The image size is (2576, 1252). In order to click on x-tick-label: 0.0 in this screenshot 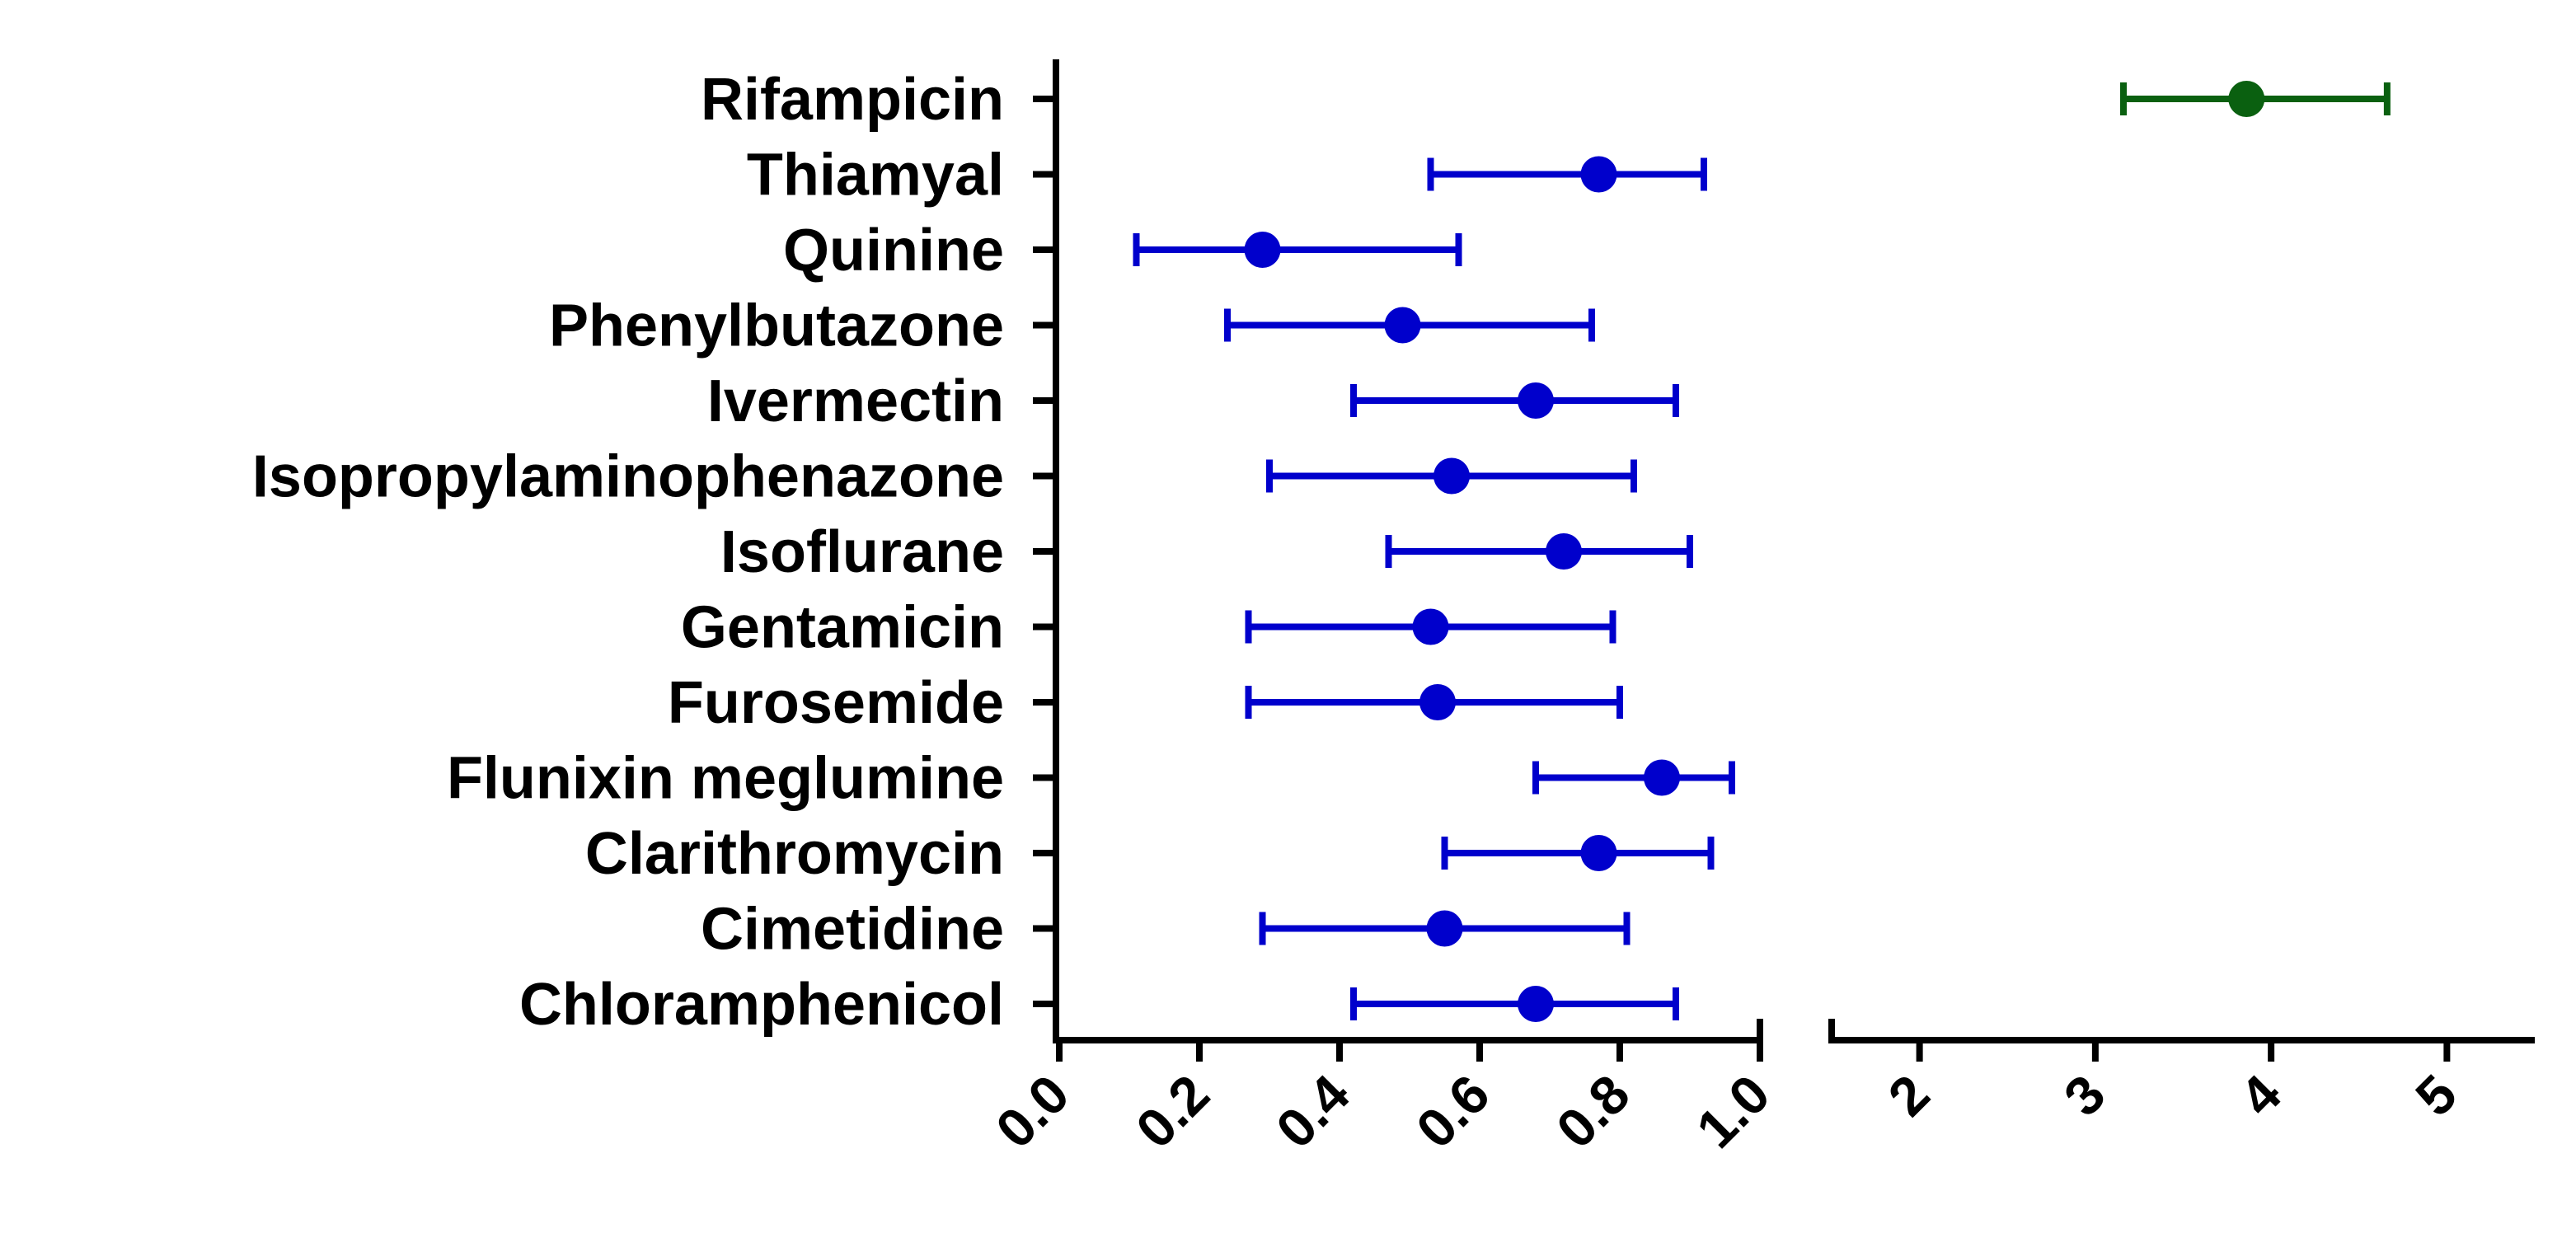, I will do `click(1033, 1111)`.